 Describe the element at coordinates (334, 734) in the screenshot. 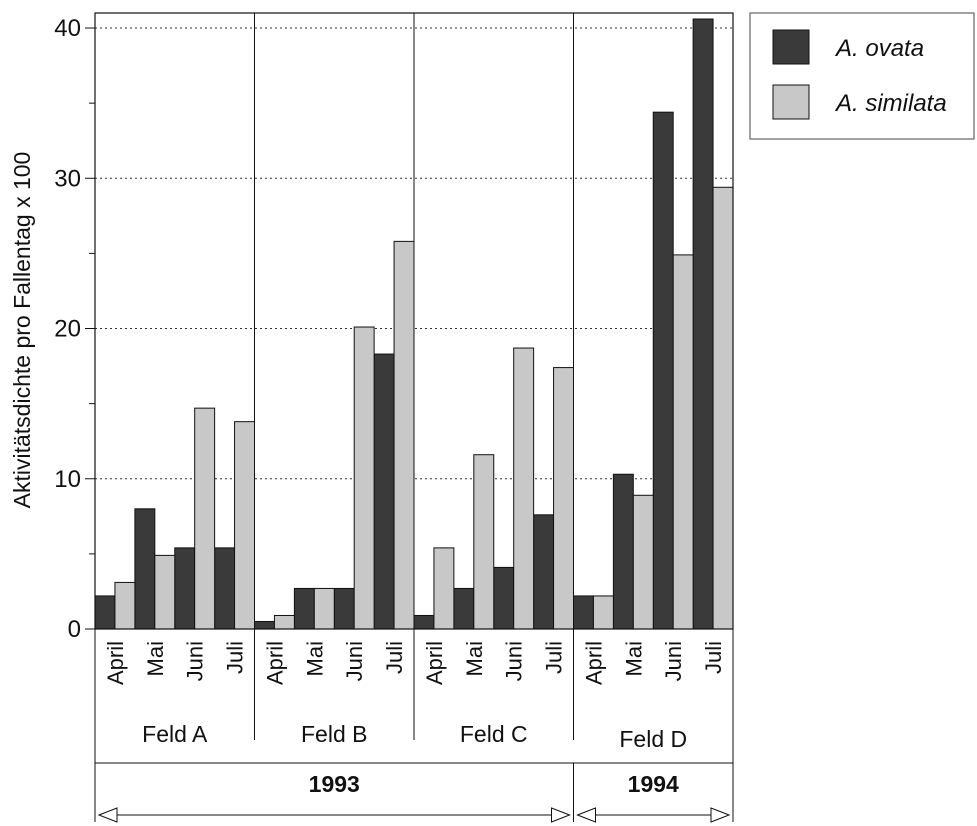

I see `group-label: Feld B` at that location.